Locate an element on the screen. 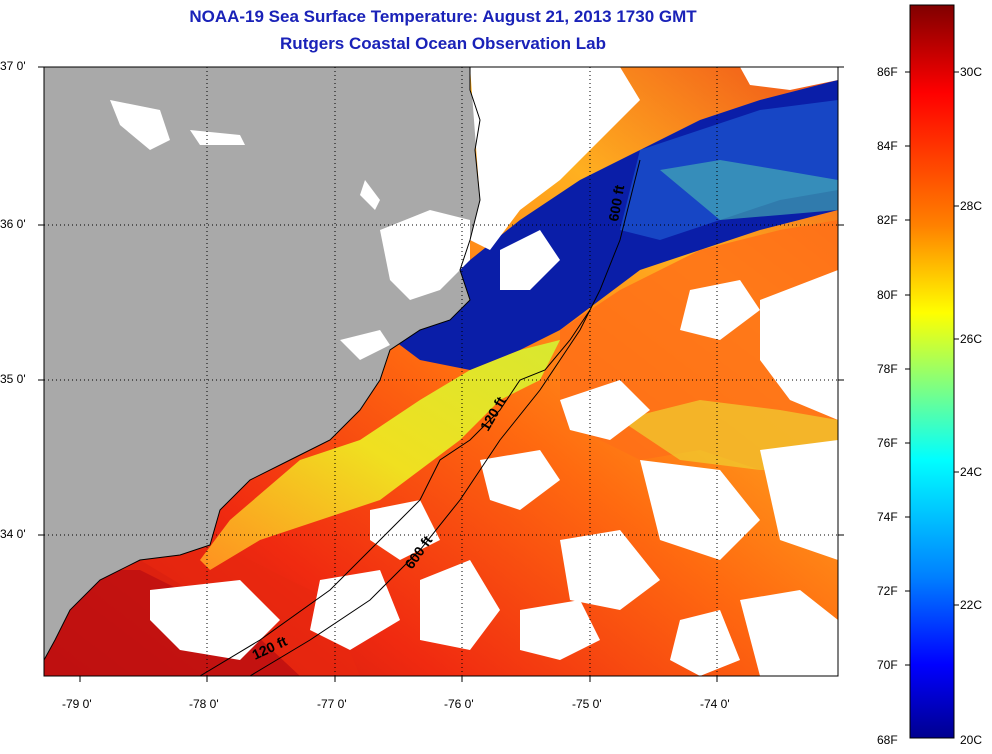 Image resolution: width=992 pixels, height=754 pixels. lon-label-76: -76 0' is located at coordinates (459, 704).